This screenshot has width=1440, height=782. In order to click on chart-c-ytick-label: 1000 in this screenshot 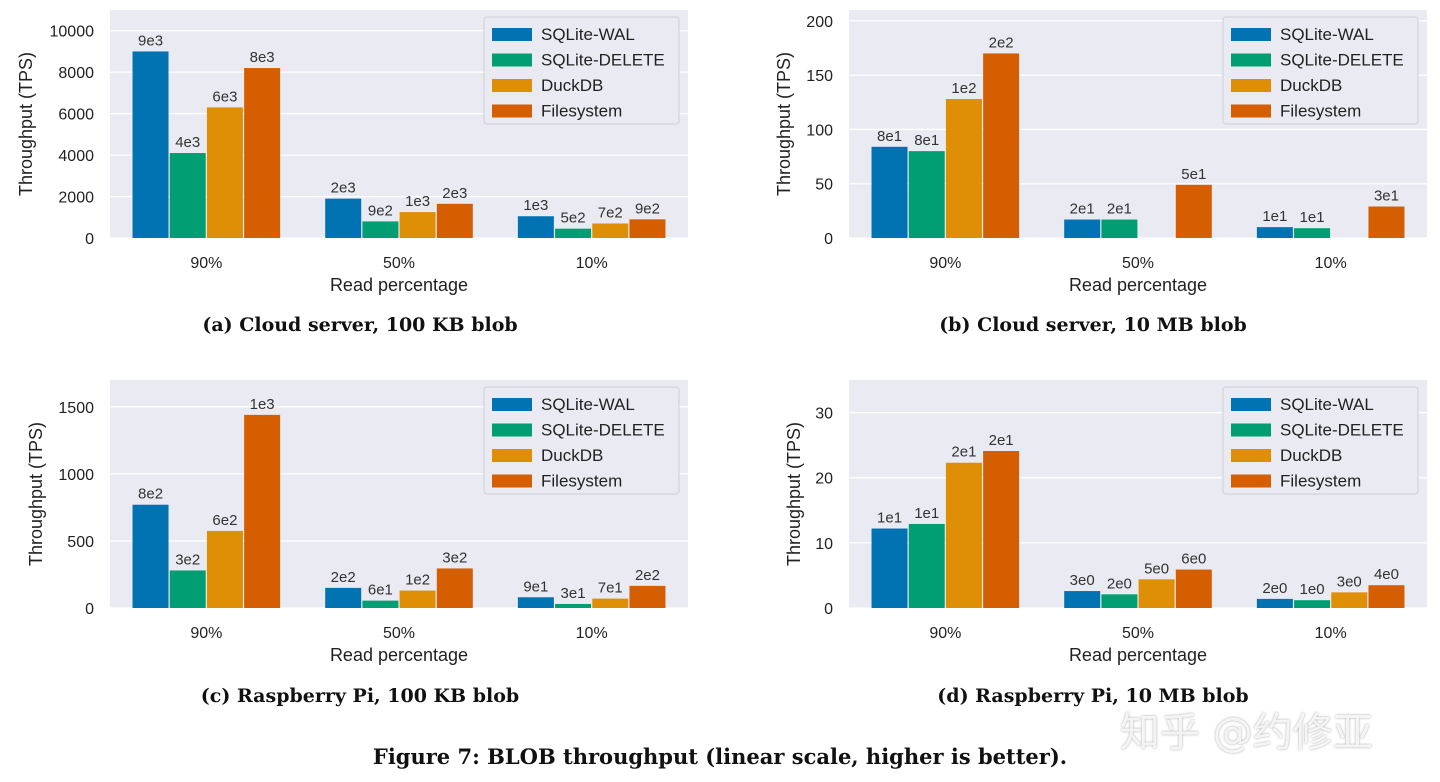, I will do `click(76, 475)`.